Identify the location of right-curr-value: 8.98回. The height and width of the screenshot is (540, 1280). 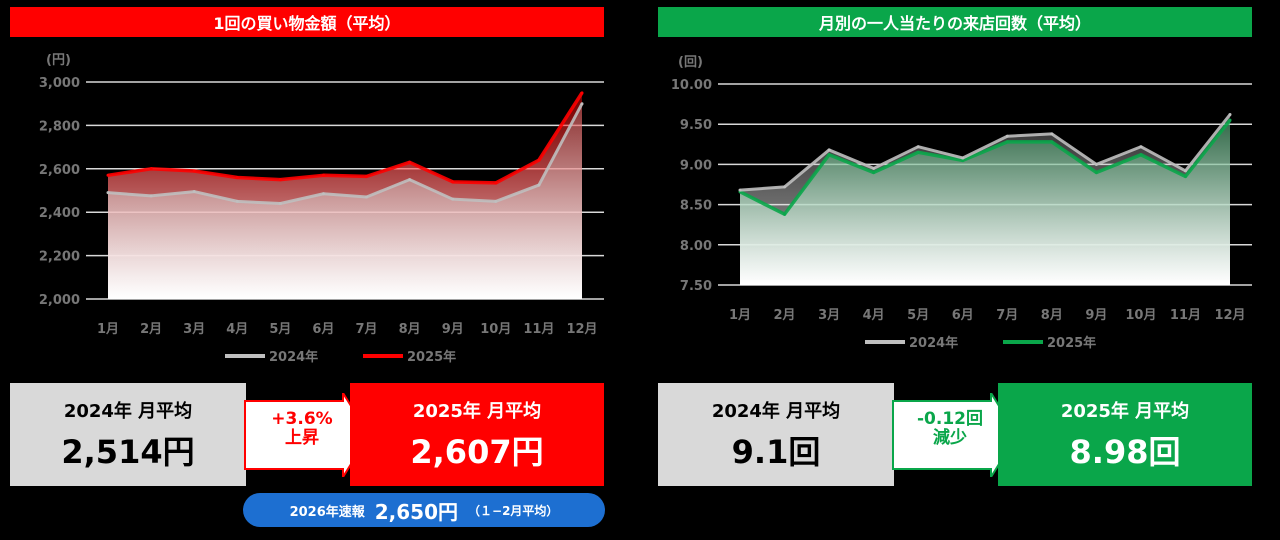
(1125, 451).